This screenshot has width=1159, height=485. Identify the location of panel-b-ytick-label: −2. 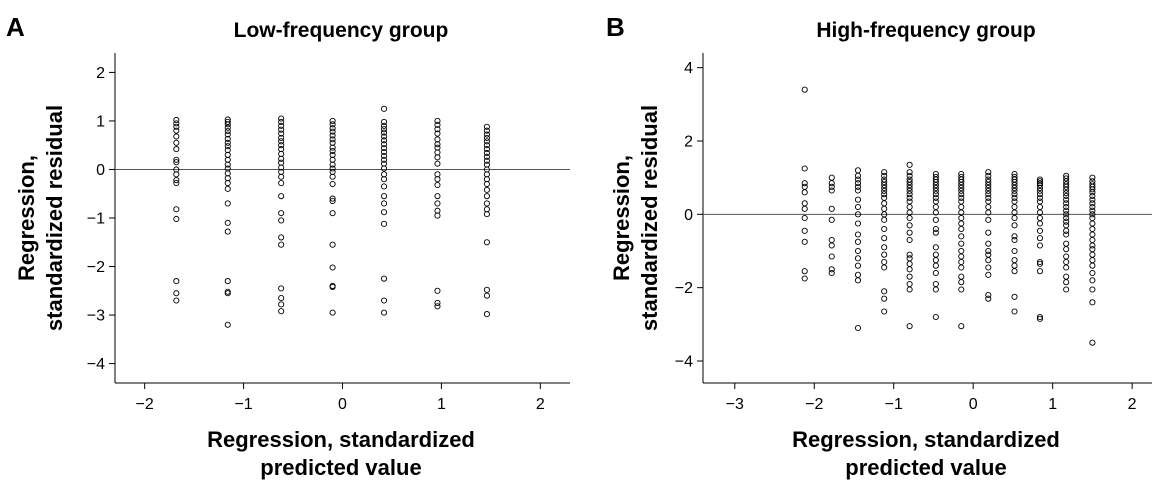
(684, 288).